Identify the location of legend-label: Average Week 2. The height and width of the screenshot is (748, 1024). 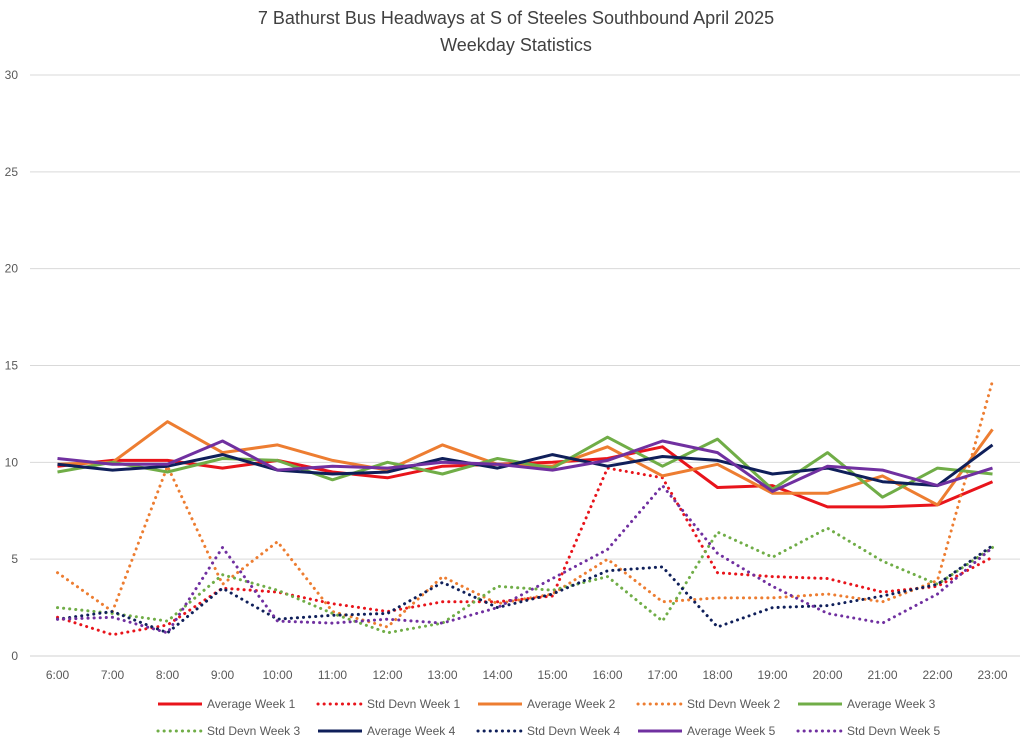
(571, 704).